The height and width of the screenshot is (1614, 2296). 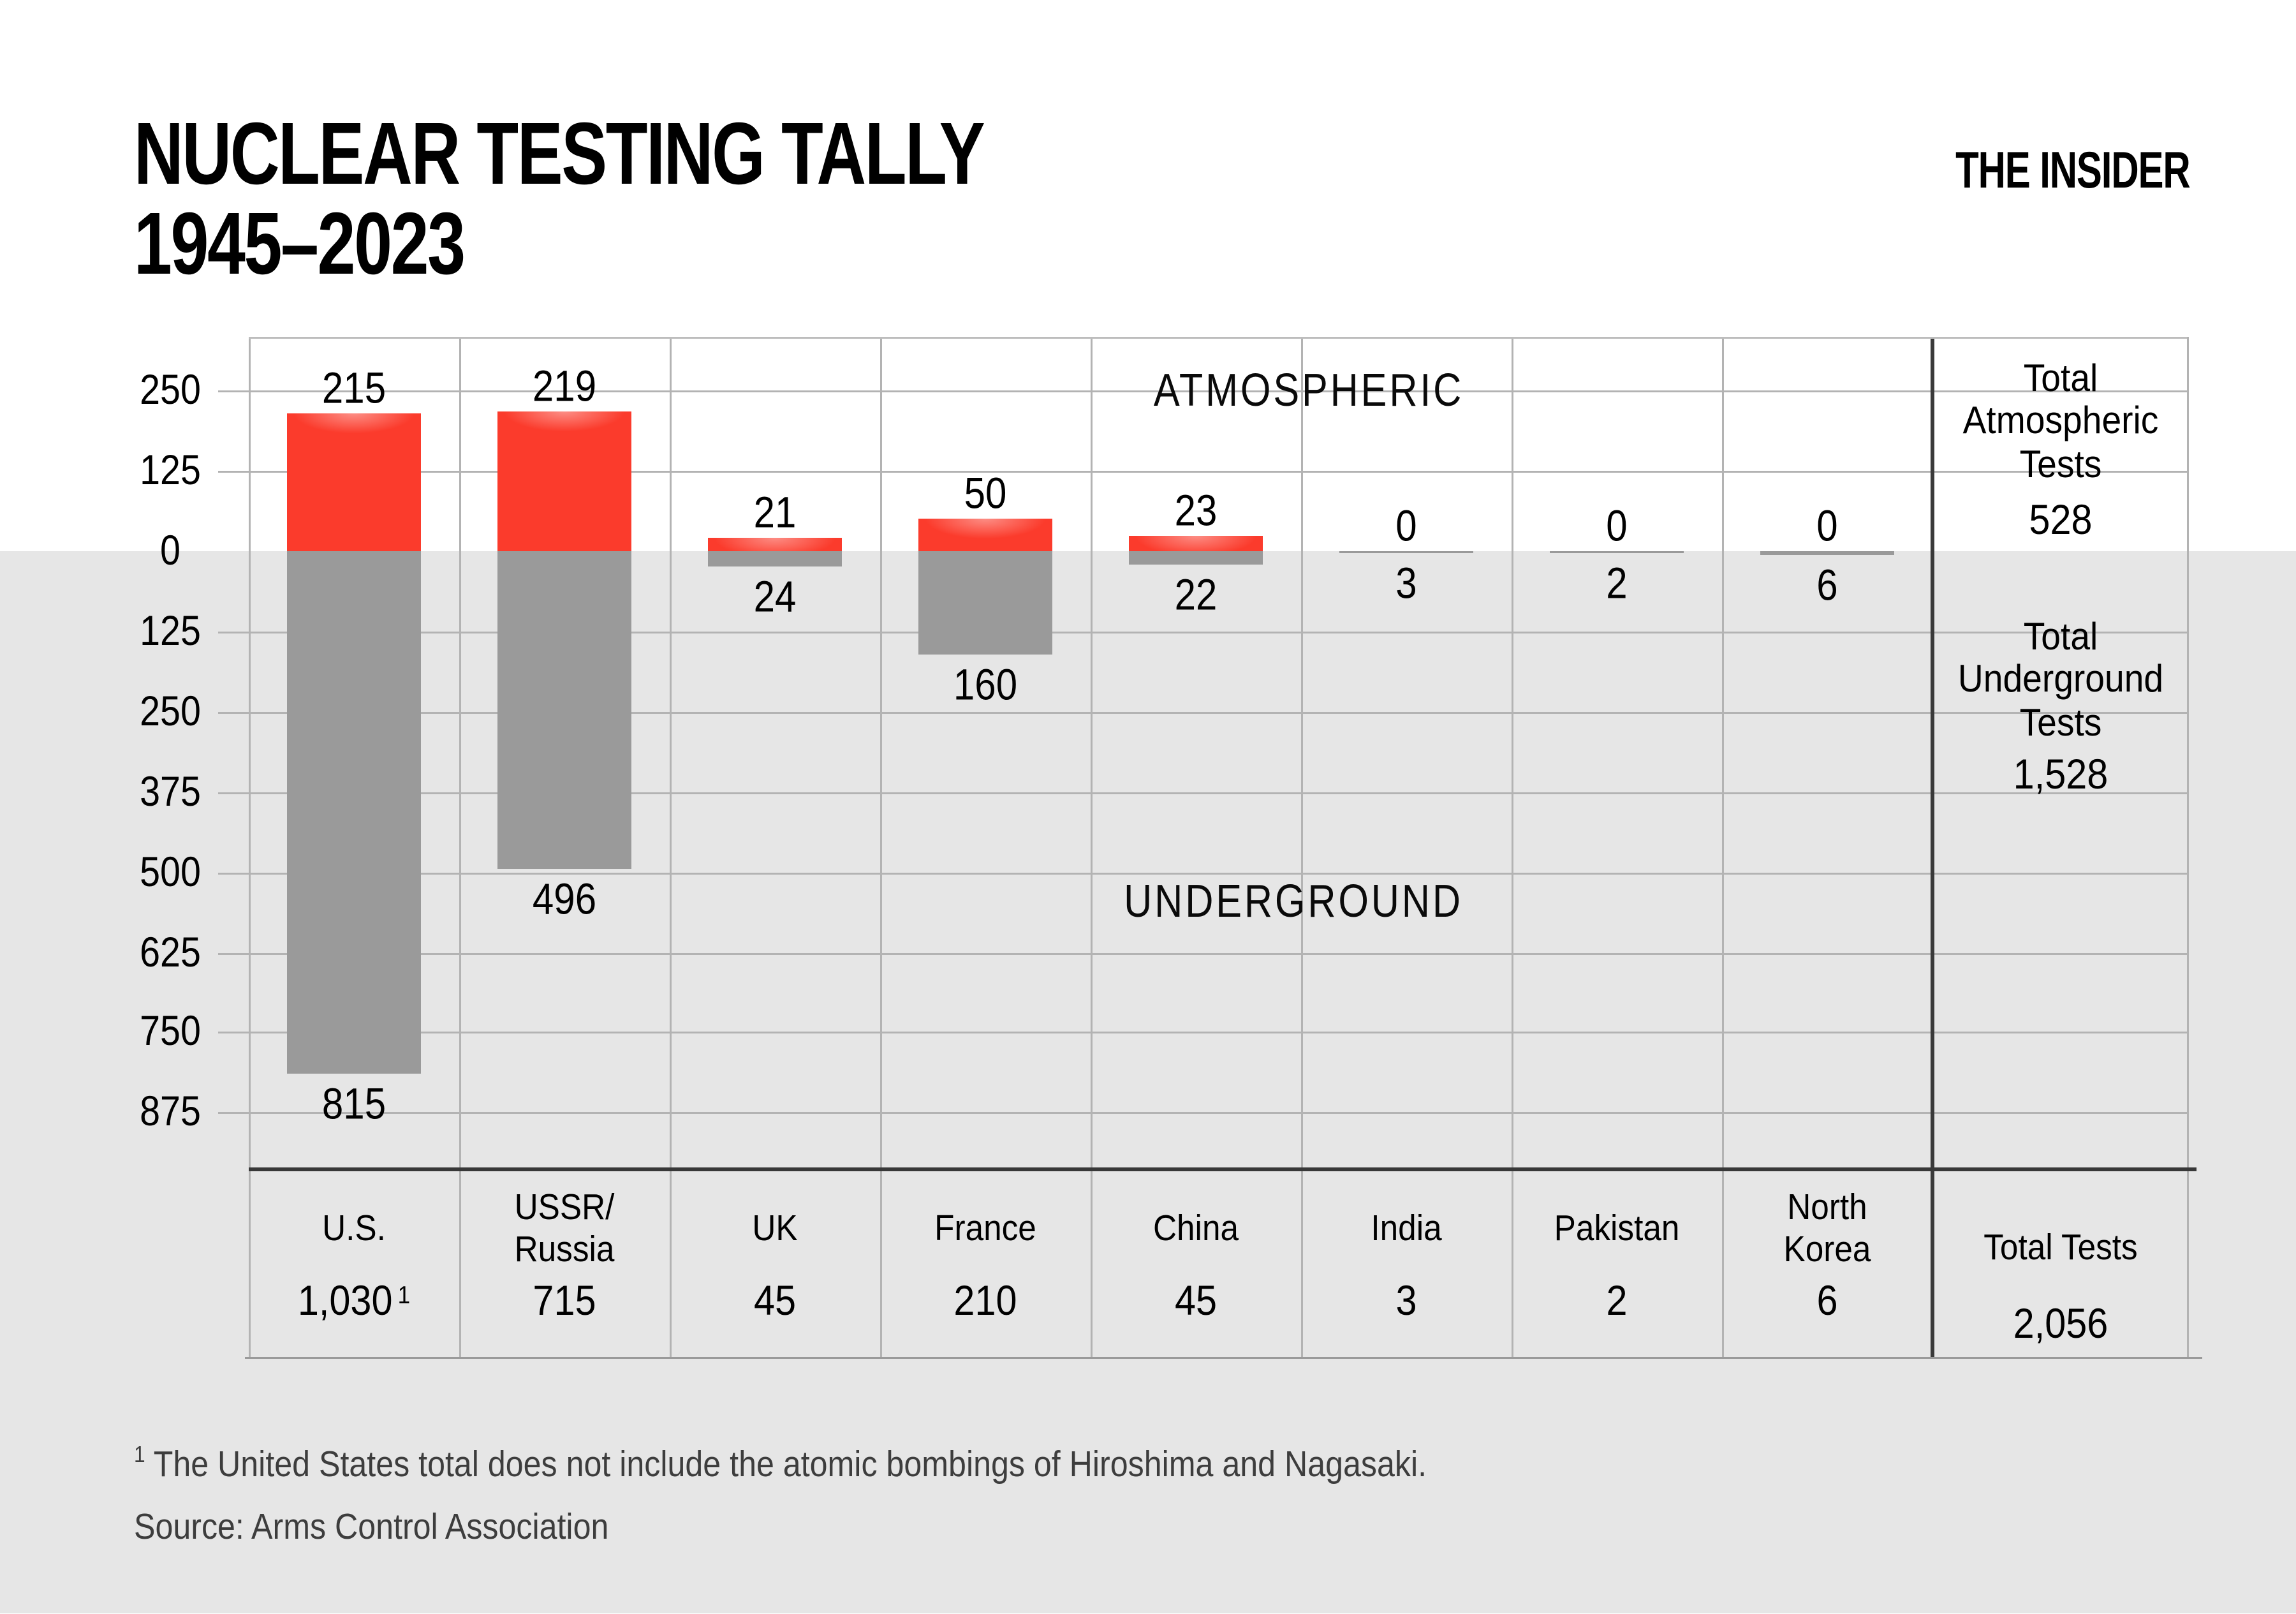 What do you see at coordinates (354, 1230) in the screenshot?
I see `country-name-us: U.S.` at bounding box center [354, 1230].